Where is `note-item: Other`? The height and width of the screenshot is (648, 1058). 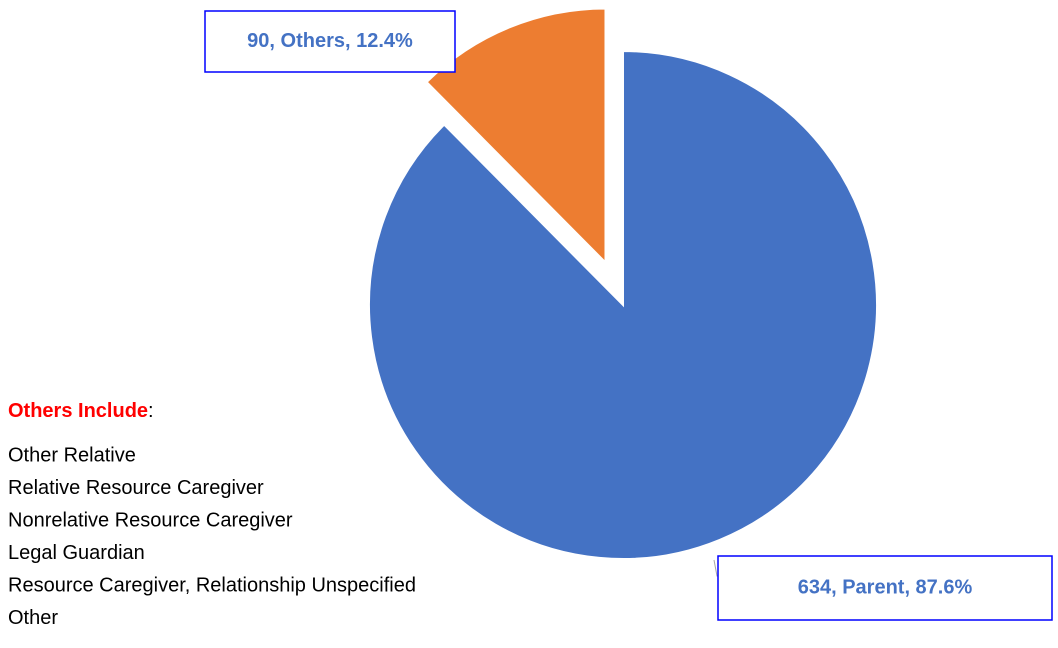 note-item: Other is located at coordinates (33, 618).